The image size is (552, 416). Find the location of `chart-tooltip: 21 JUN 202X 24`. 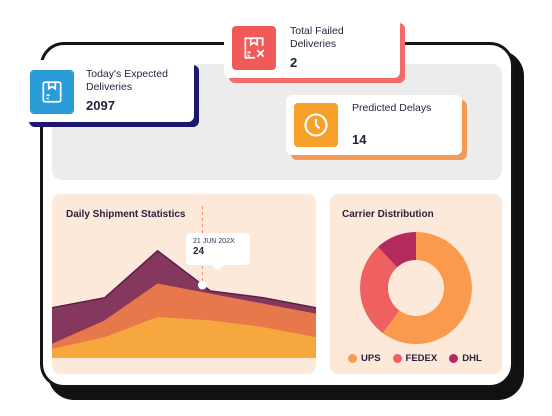

chart-tooltip: 21 JUN 202X 24 is located at coordinates (218, 252).